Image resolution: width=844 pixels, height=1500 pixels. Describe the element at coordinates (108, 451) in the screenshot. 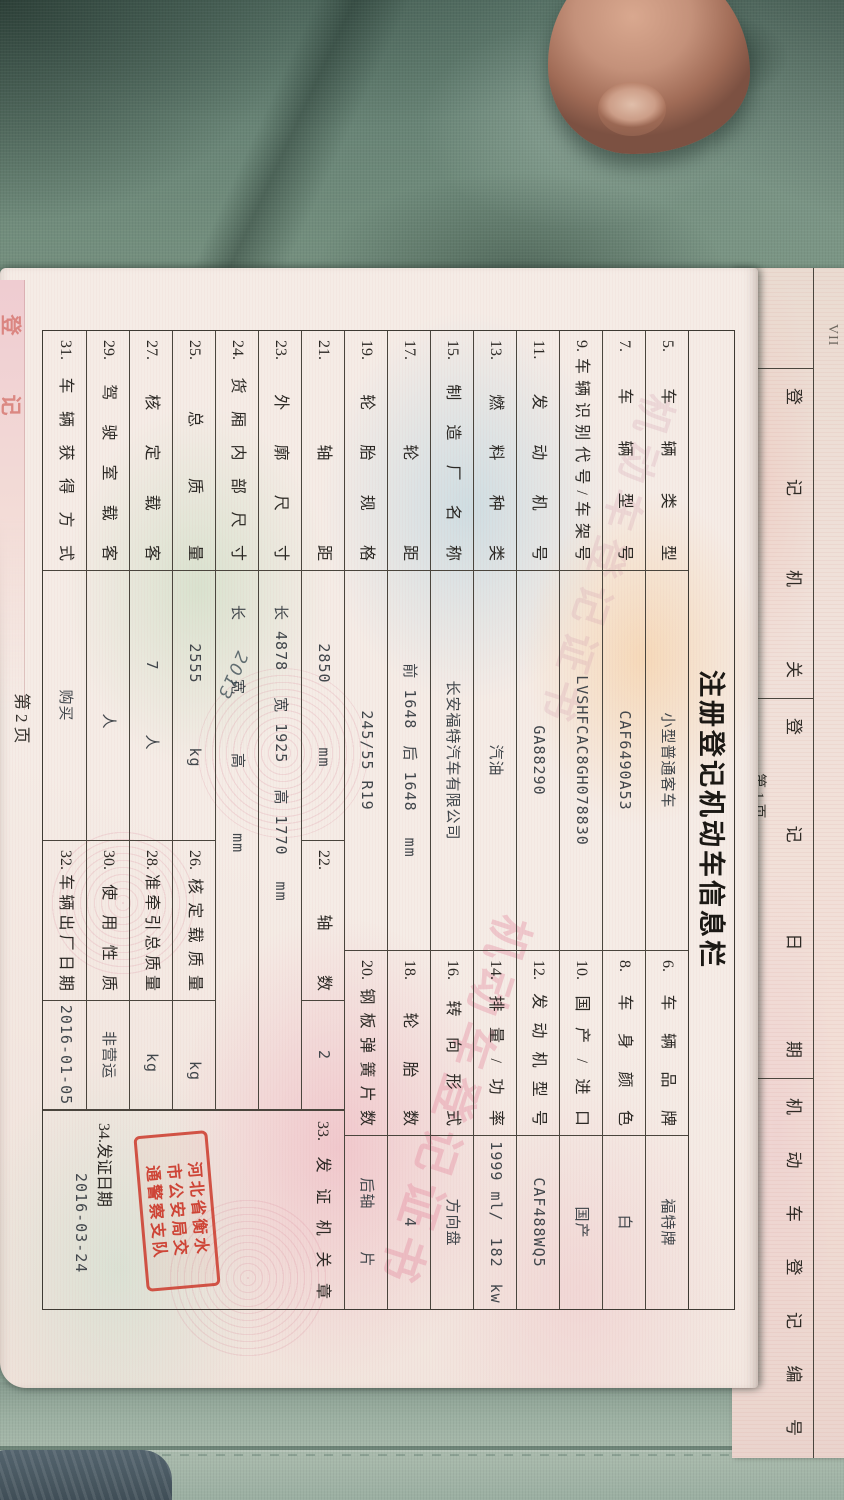

I see `field-label: 29.驾驶室载客` at that location.